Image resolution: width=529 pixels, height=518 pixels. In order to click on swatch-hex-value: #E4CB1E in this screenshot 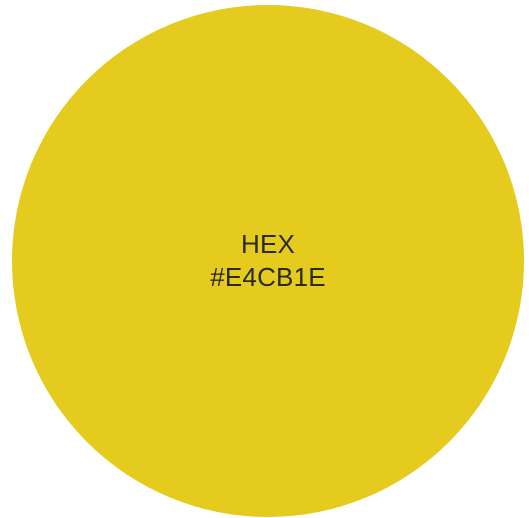, I will do `click(268, 277)`.